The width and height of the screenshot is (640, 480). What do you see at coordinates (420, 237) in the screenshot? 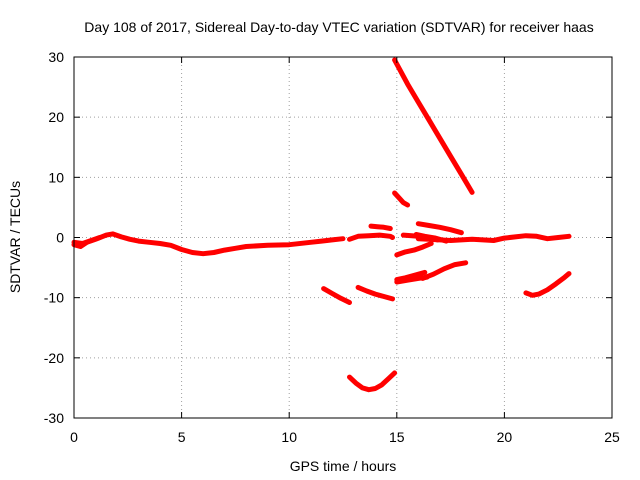
I see `series-arc-15-descending` at bounding box center [420, 237].